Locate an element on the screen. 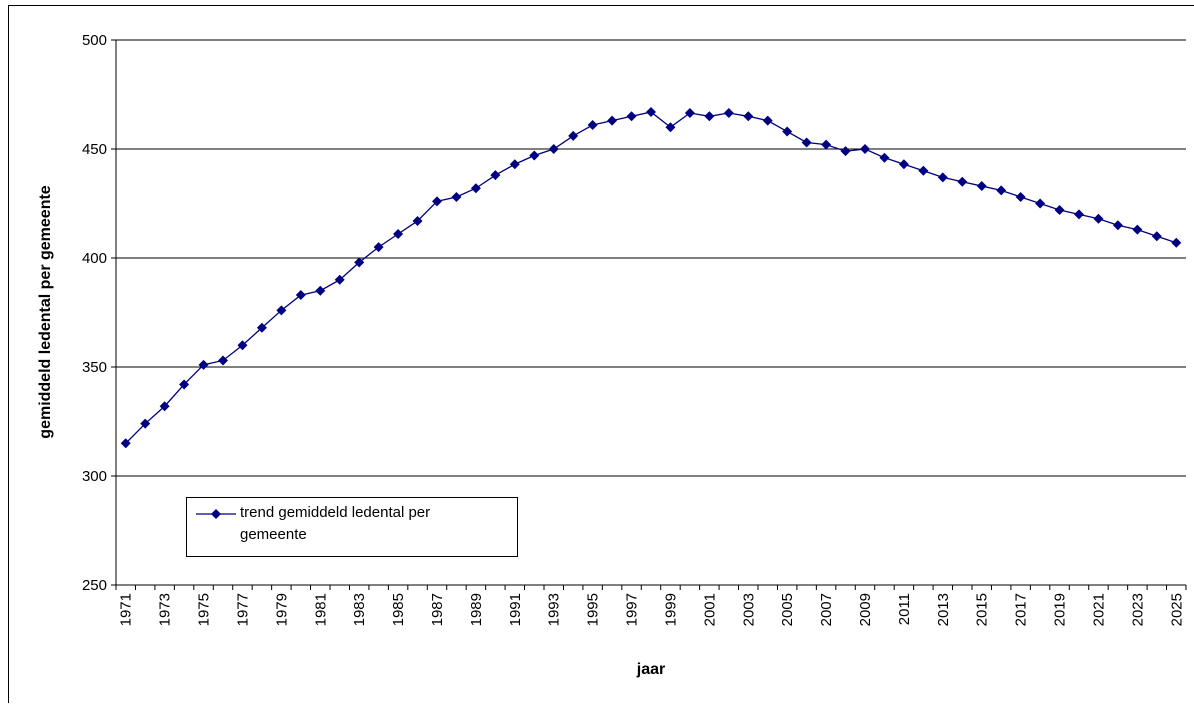 This screenshot has height=708, width=1194. x-tick-label: 1981 is located at coordinates (320, 609).